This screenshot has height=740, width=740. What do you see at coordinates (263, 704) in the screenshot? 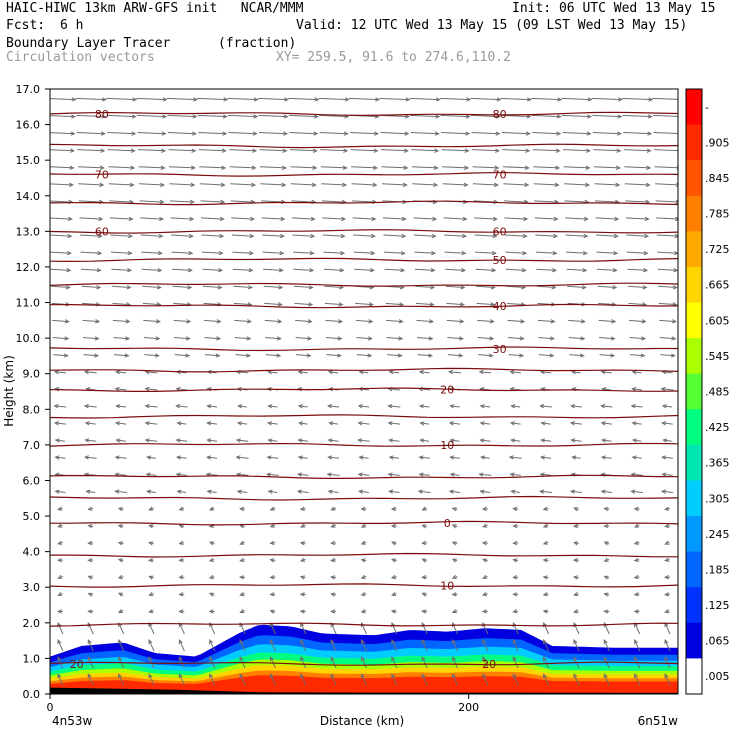
I see `x-axis: 0 200` at bounding box center [263, 704].